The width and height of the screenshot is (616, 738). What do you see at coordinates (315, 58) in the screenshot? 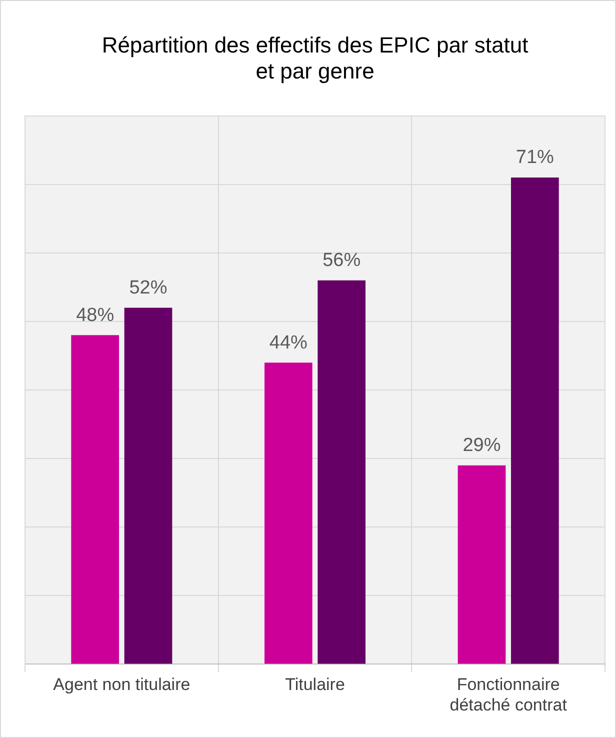
I see `chart-title: Répartition des effectifs des EPIC par statut et par genre` at bounding box center [315, 58].